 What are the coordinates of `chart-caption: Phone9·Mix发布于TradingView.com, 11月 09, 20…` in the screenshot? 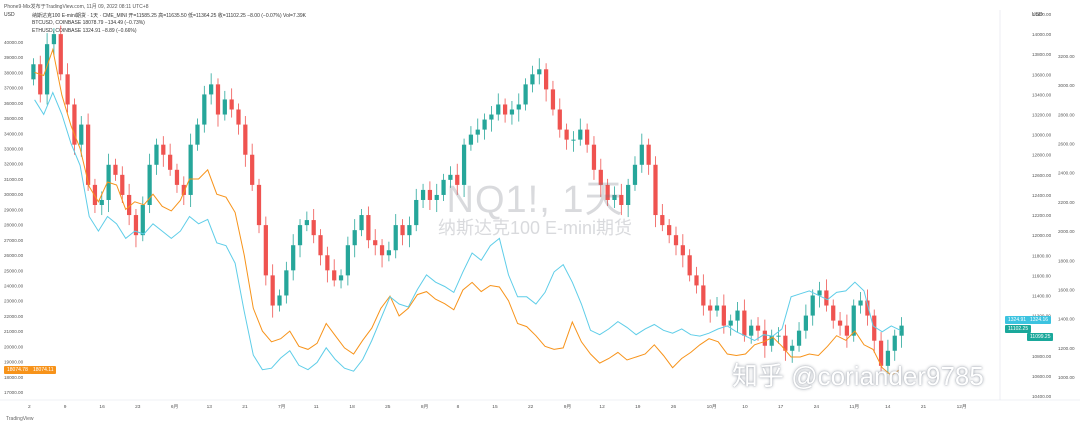 It's located at (76, 7).